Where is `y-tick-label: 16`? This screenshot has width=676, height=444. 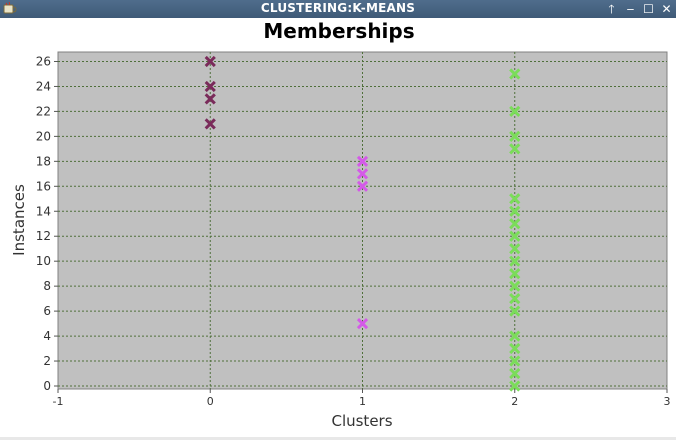 y-tick-label: 16 is located at coordinates (43, 186).